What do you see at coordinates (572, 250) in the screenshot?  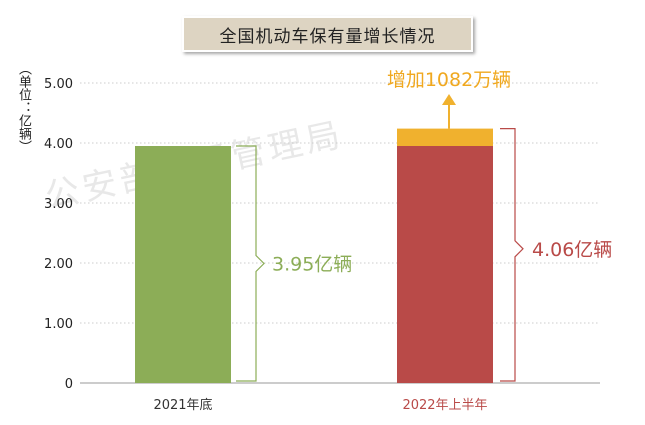 I see `data-label-2022: 4.06亿辆` at bounding box center [572, 250].